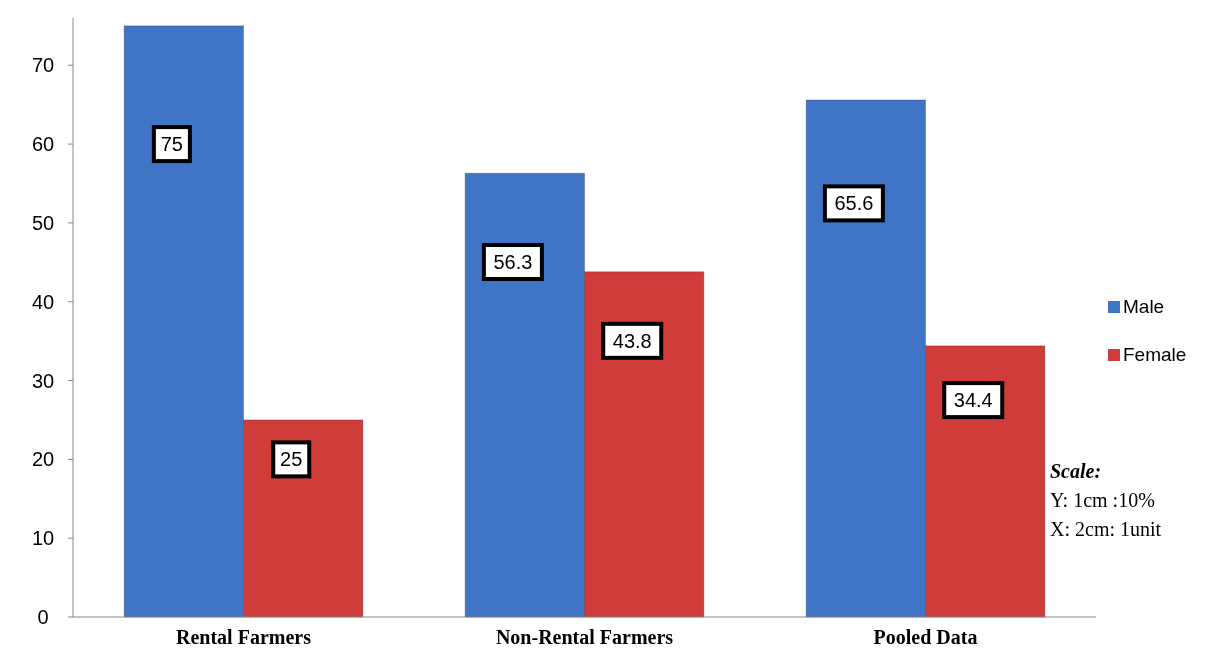 The height and width of the screenshot is (654, 1221). I want to click on annotation: Y: 1cm :10%, so click(1102, 500).